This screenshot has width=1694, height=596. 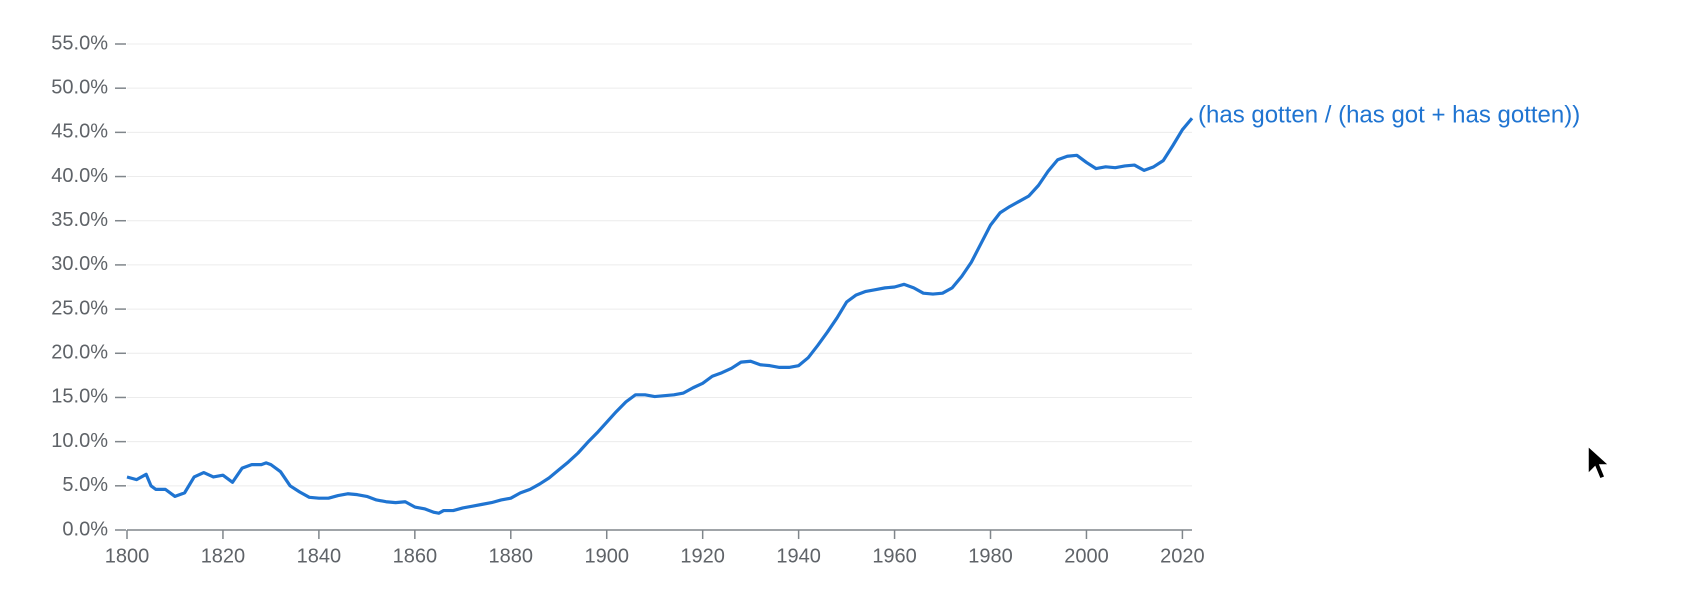 What do you see at coordinates (1389, 115) in the screenshot?
I see `series-label: (has gotten / (has got + has gotten))` at bounding box center [1389, 115].